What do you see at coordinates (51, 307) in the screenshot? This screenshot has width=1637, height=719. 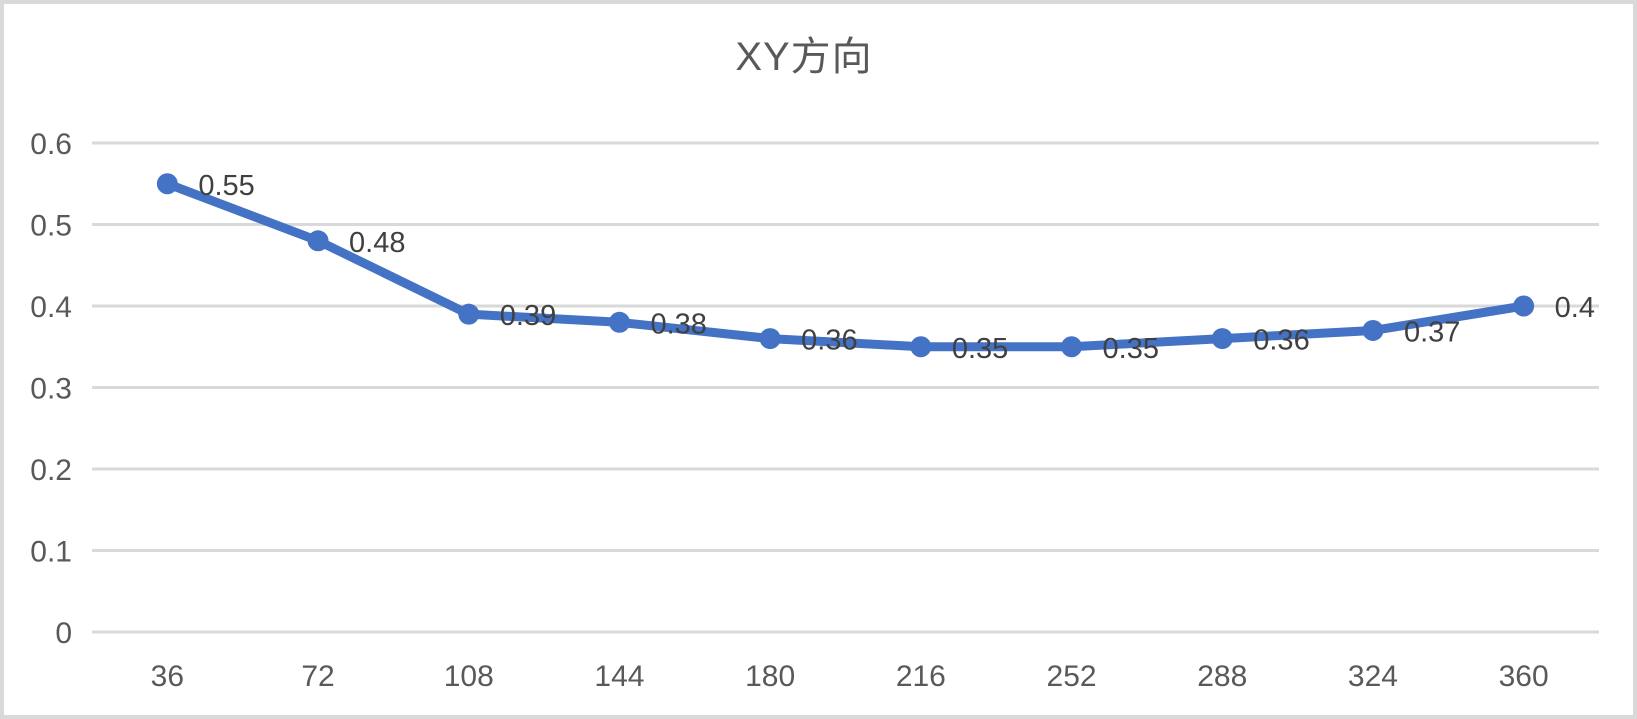 I see `y-tick-label: 0.4` at bounding box center [51, 307].